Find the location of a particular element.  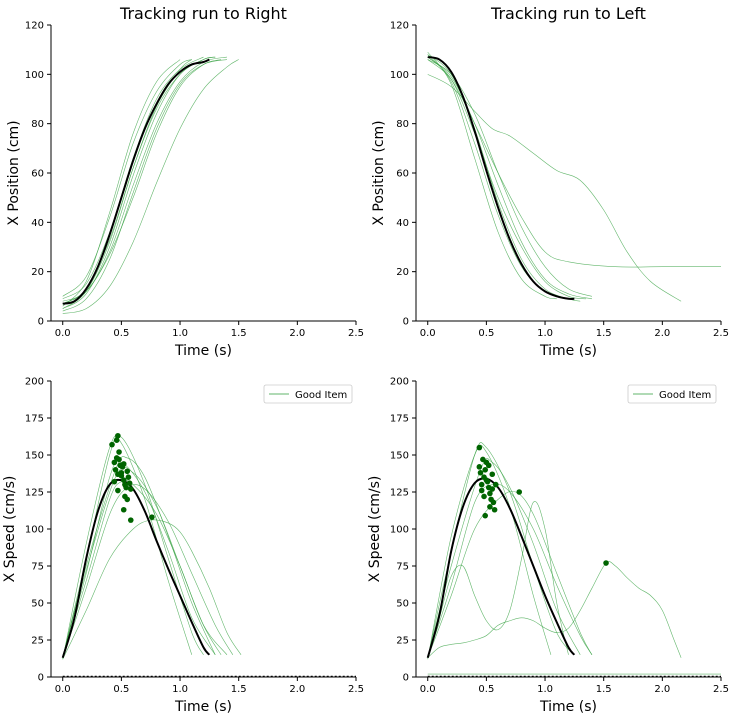

y-tick-label: 25 is located at coordinates (402, 641).